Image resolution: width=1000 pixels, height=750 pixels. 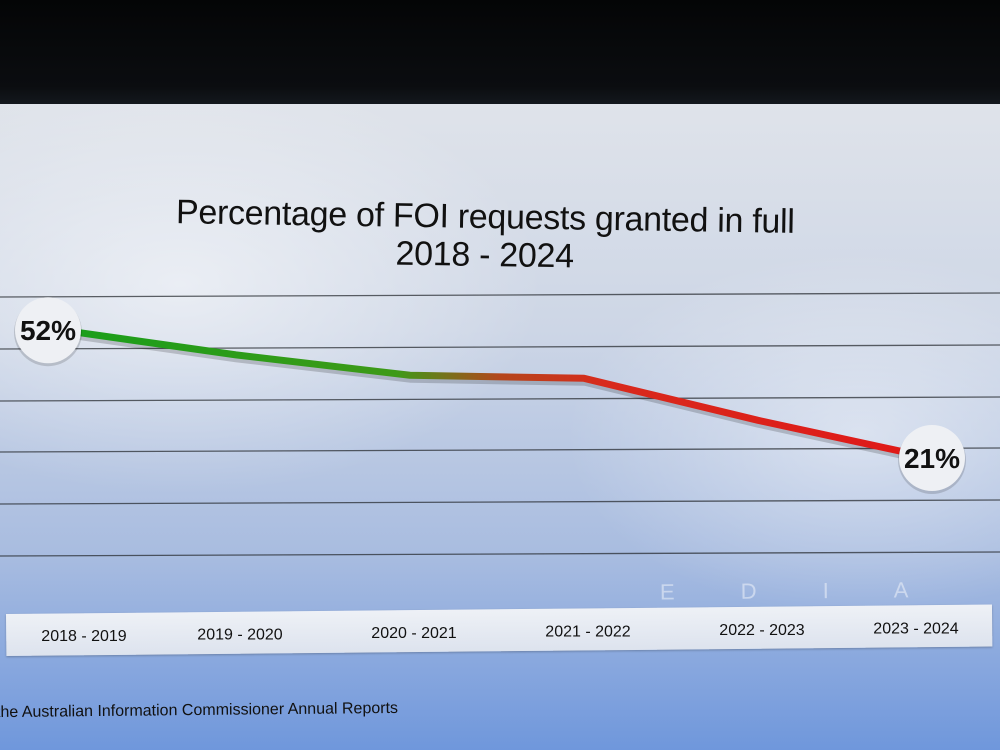 I want to click on x-tick-label: 2022 - 2023, so click(x=762, y=630).